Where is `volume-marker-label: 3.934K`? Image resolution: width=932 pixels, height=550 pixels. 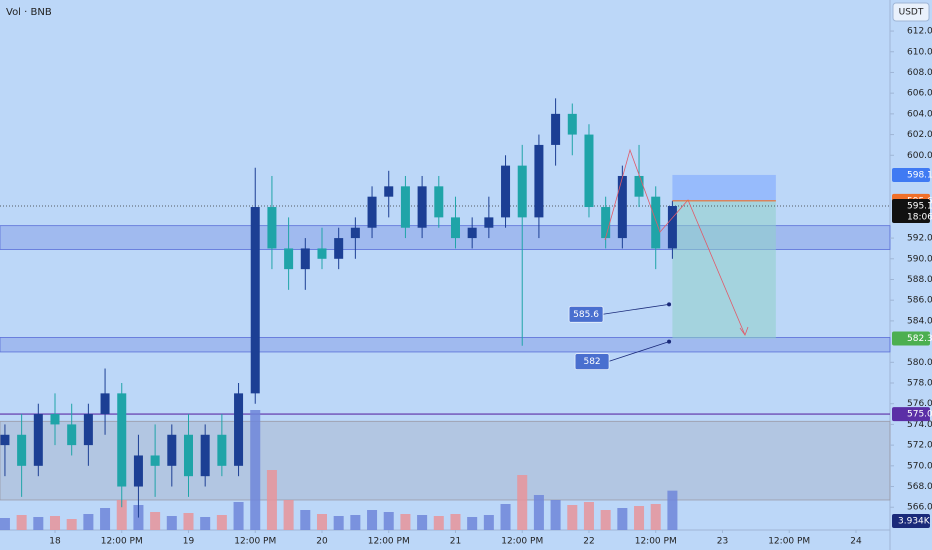
volume-marker-label: 3.934K is located at coordinates (914, 522).